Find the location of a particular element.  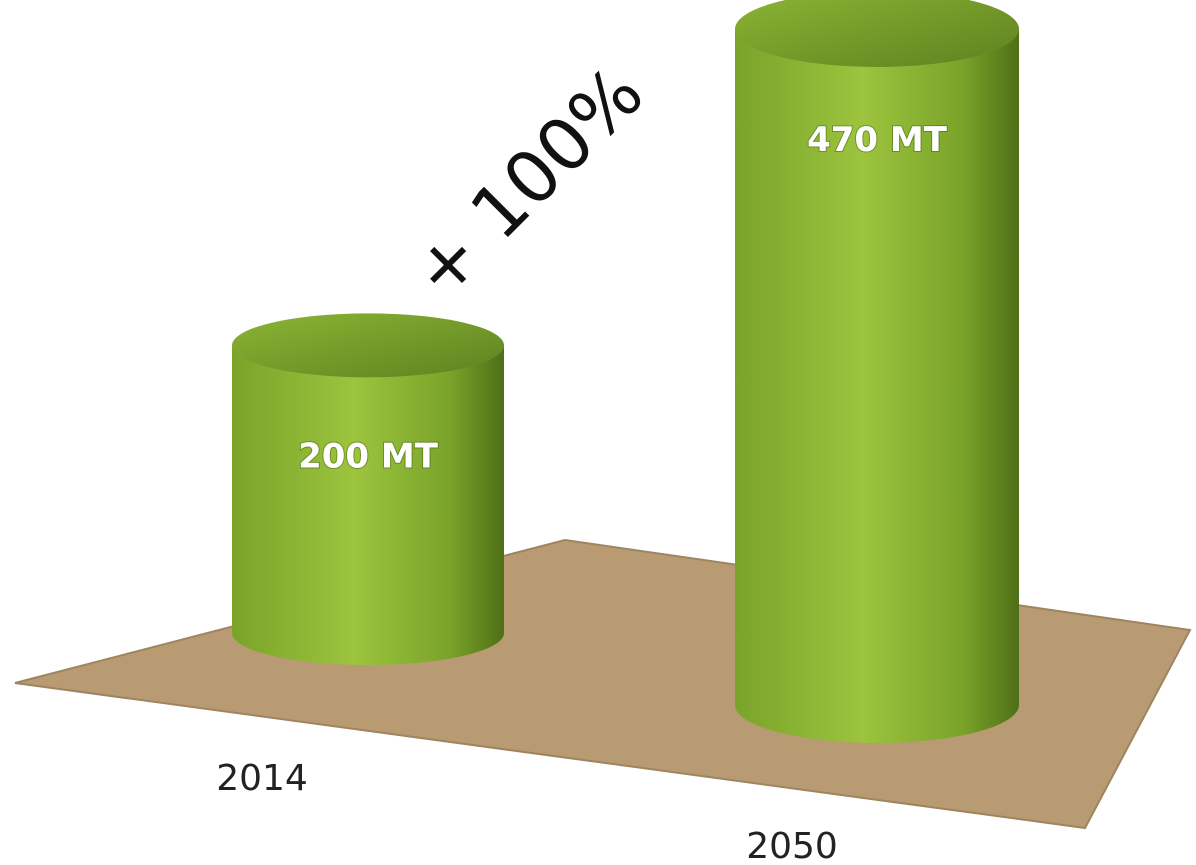

bar-2014-body is located at coordinates (368, 505).